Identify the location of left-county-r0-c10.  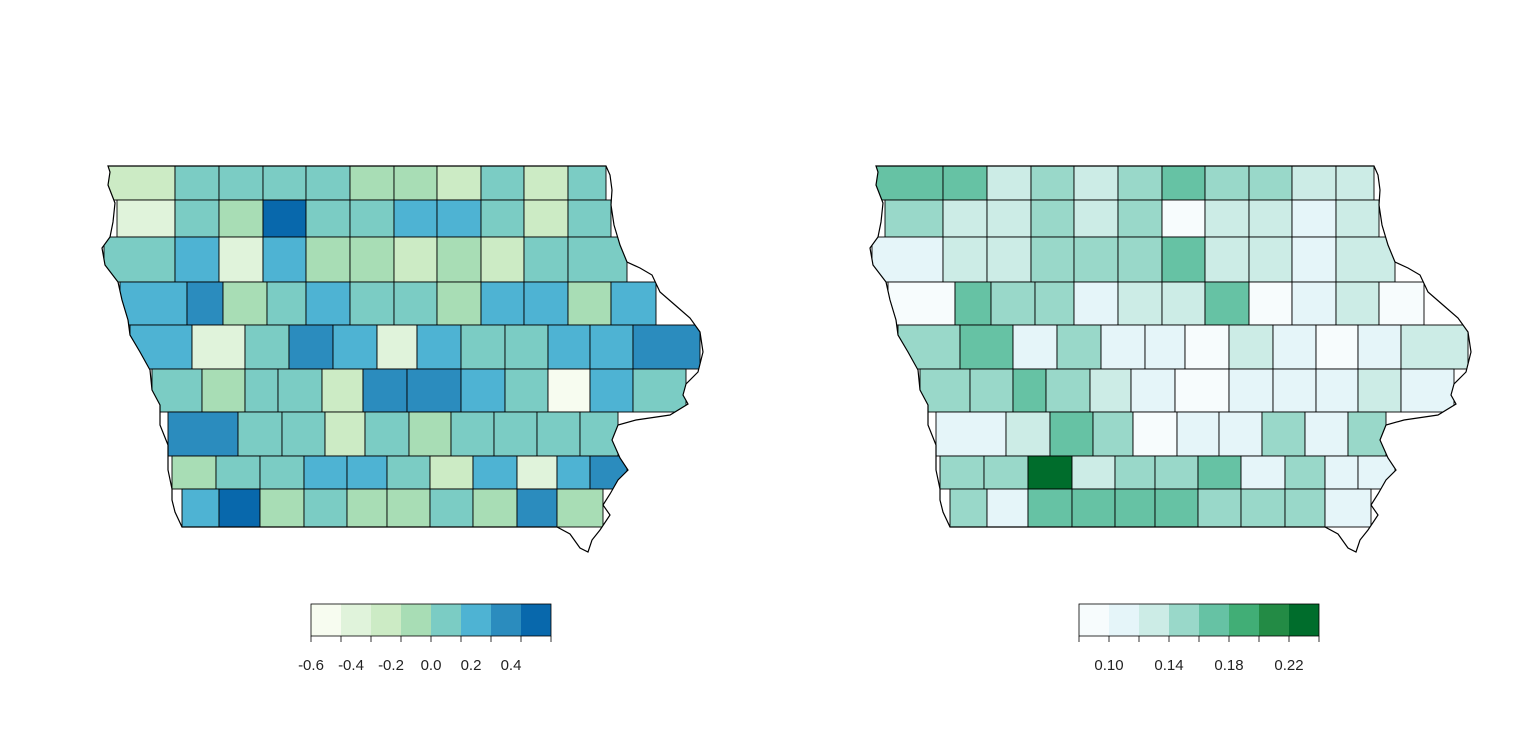
(587, 183).